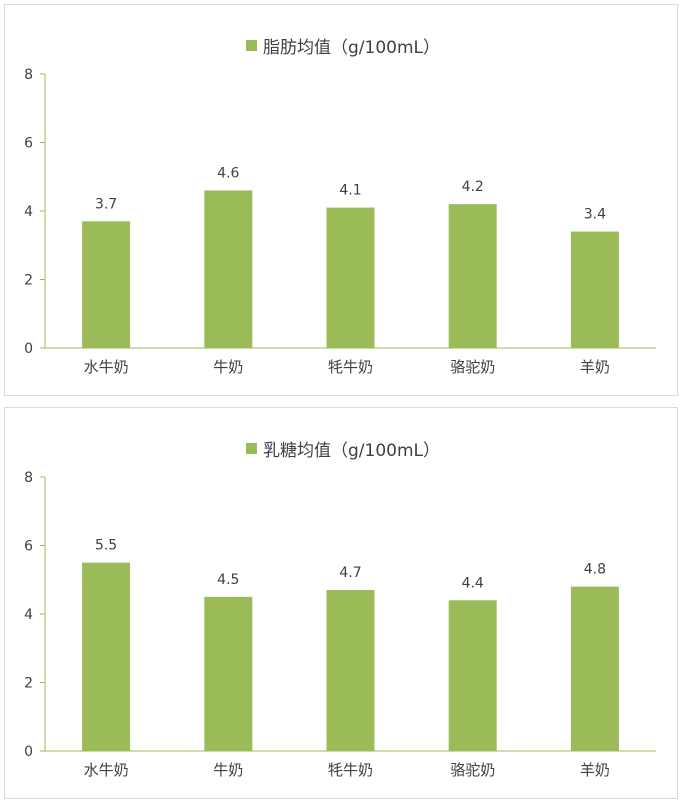 This screenshot has height=803, width=682. I want to click on data-label: 3.4, so click(595, 215).